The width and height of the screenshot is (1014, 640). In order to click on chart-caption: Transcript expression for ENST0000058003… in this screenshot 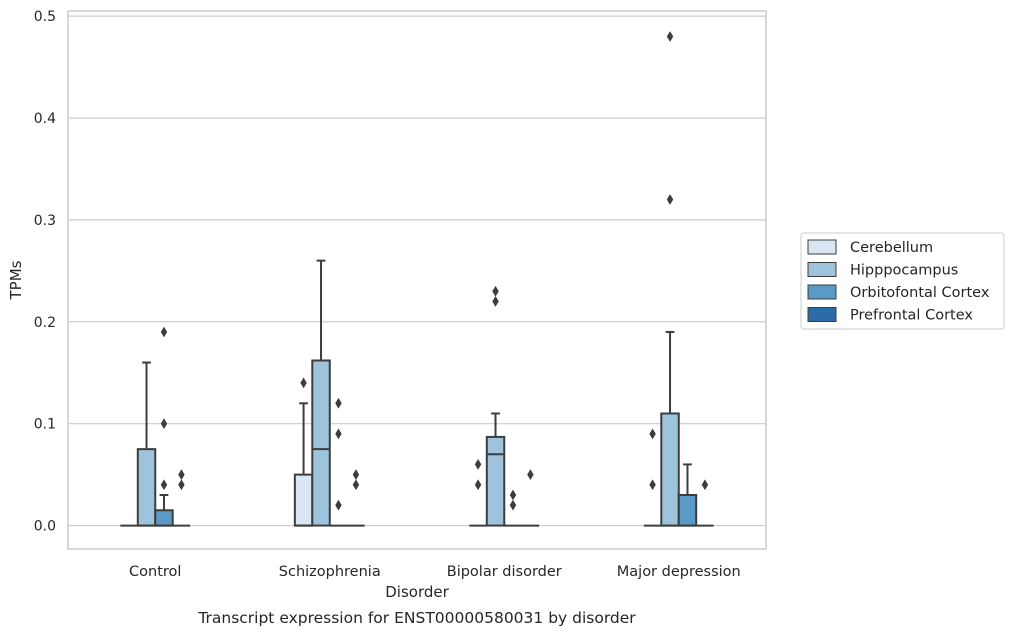, I will do `click(416, 618)`.